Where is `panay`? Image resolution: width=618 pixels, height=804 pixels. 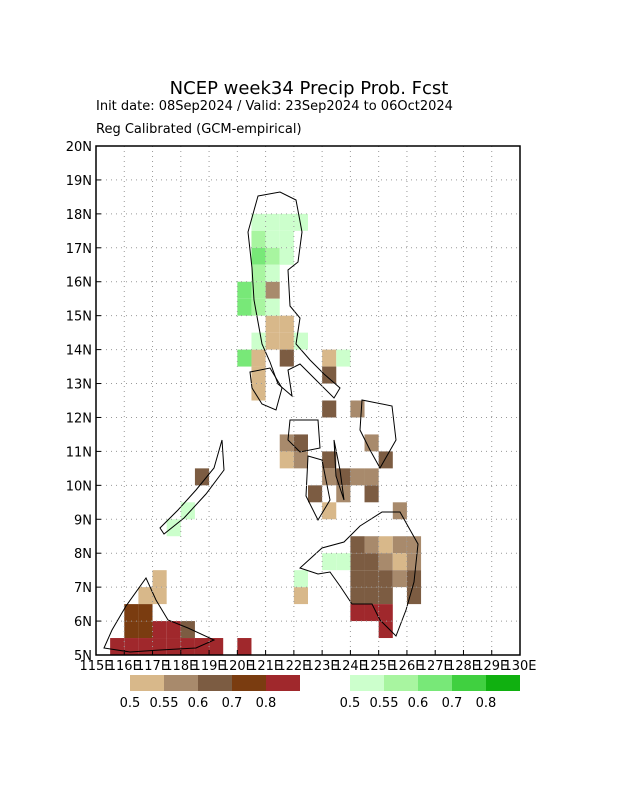
panay is located at coordinates (304, 436).